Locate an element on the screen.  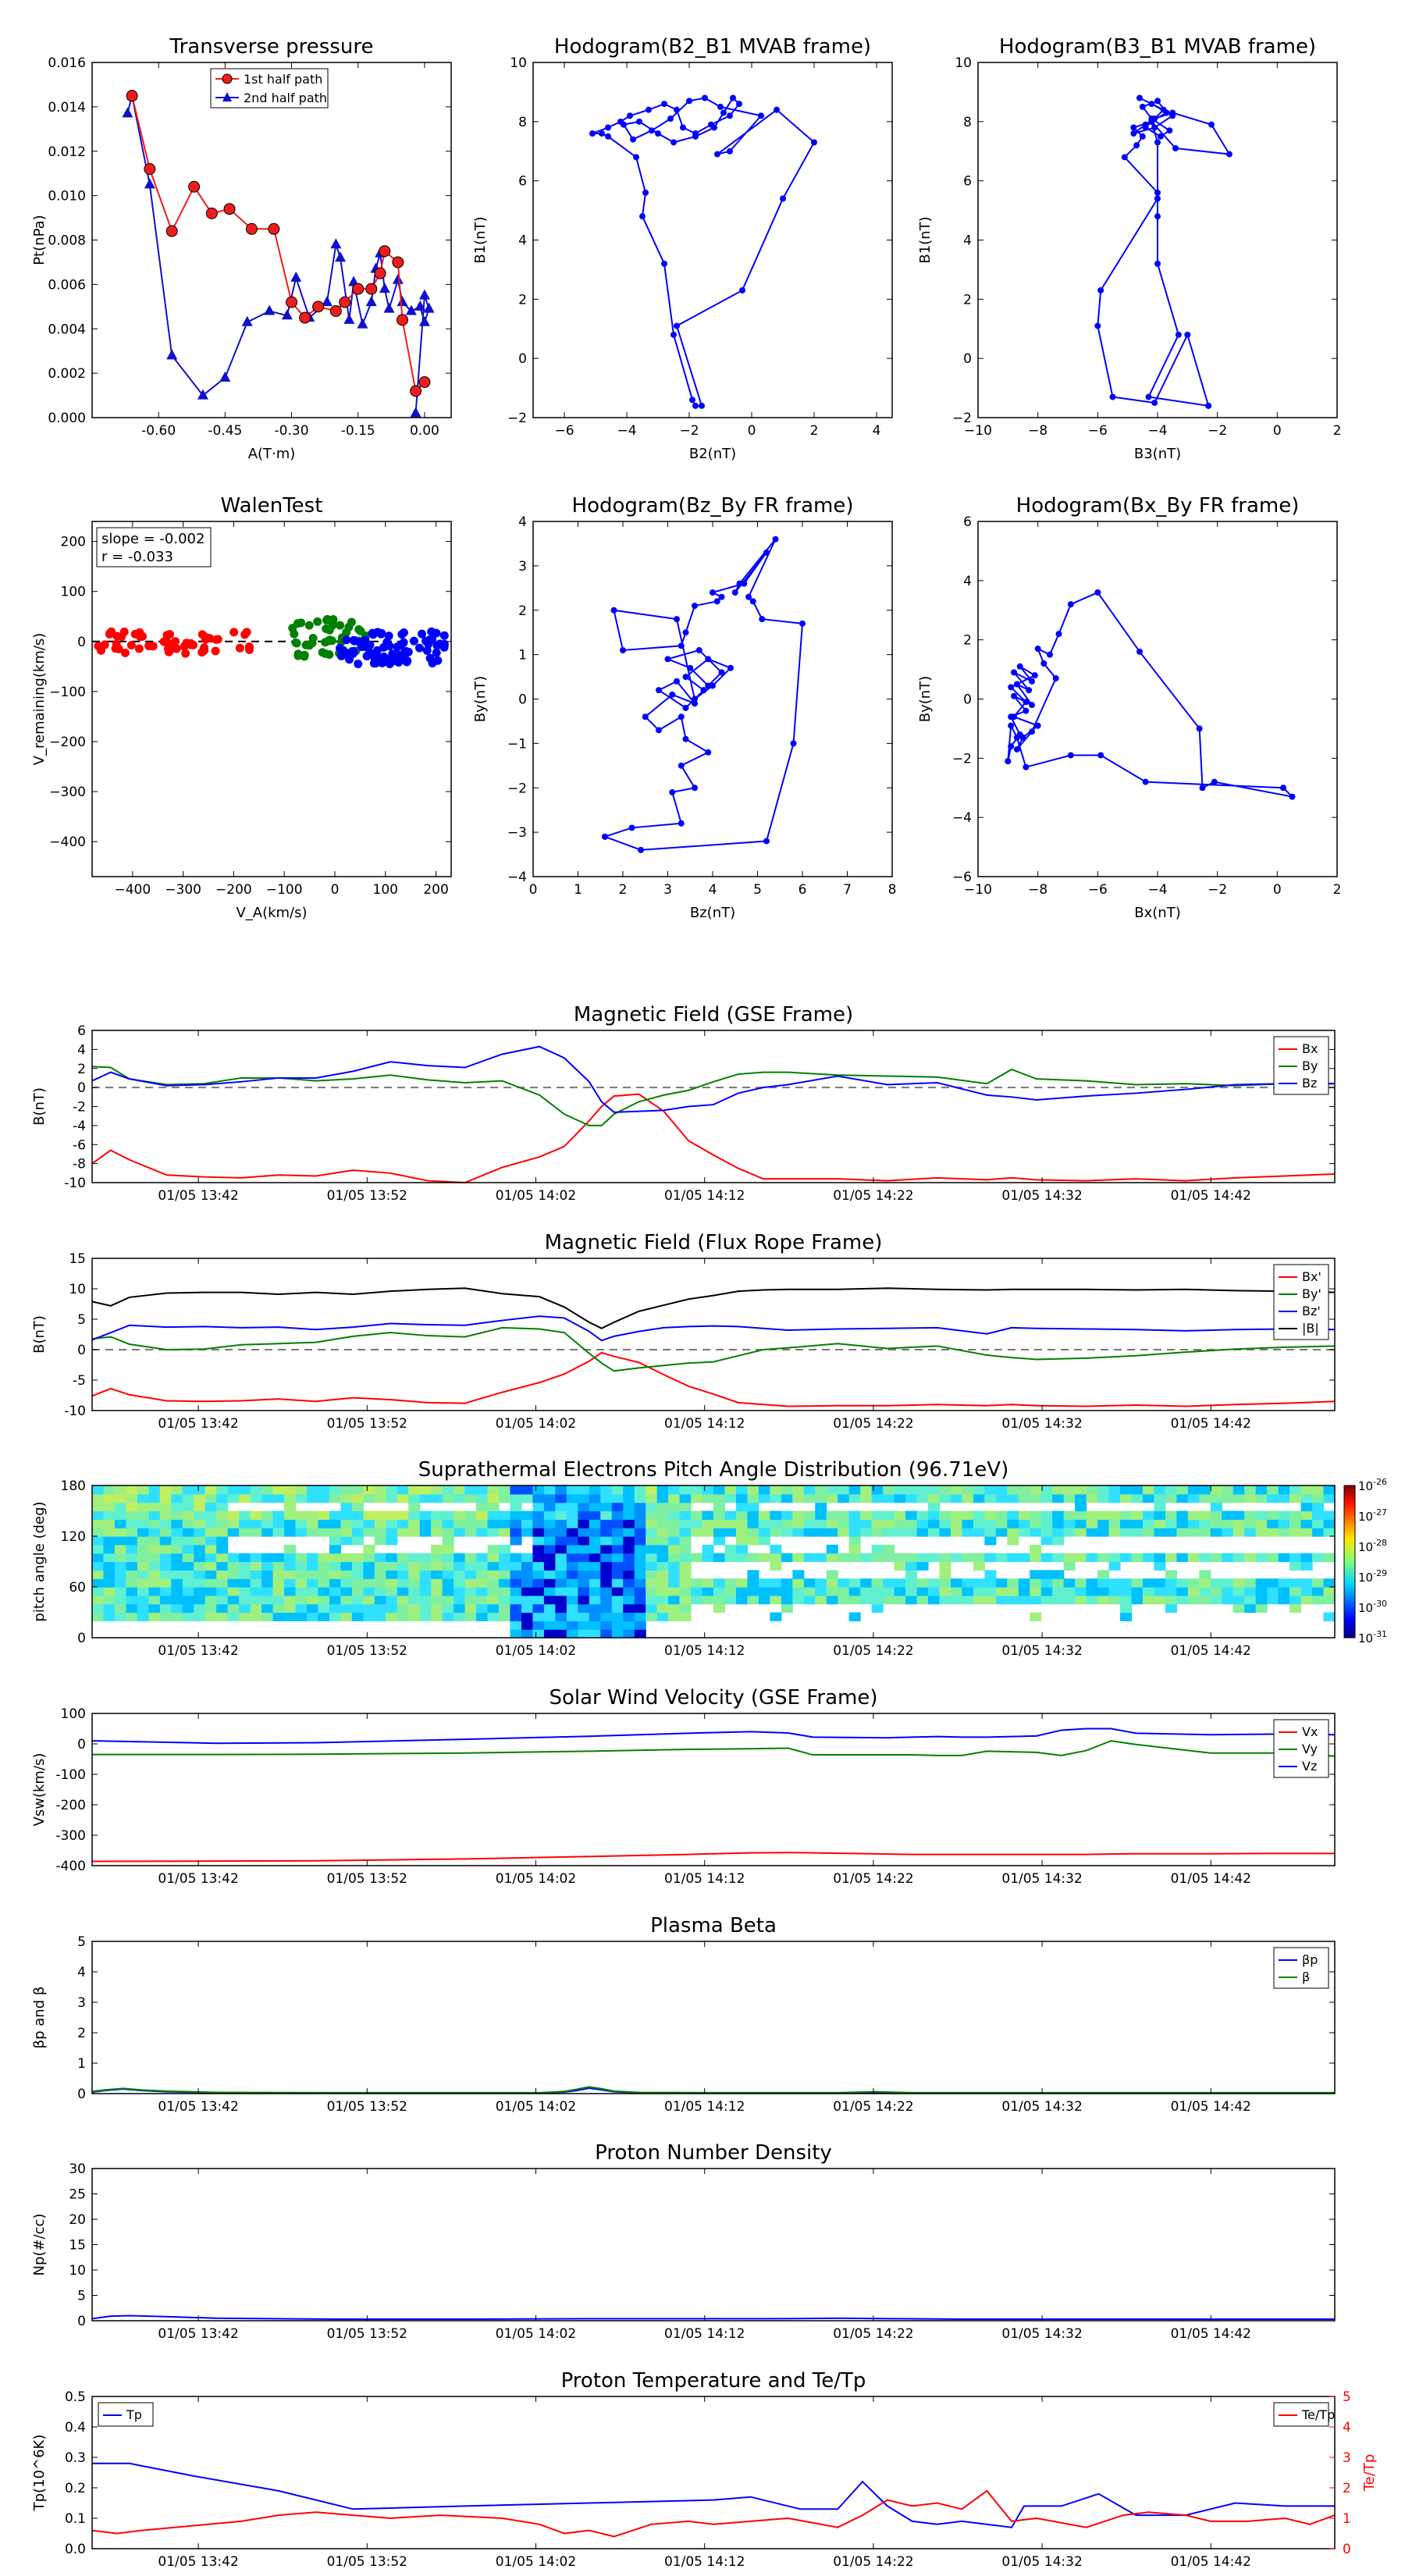
time-tick-label: 01/05 14:42 is located at coordinates (1211, 2334).